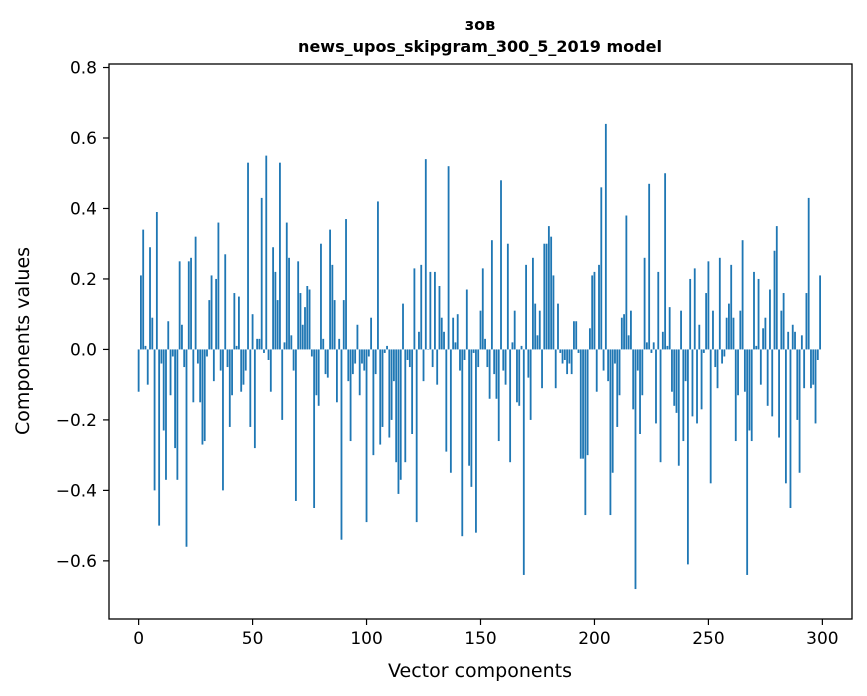  I want to click on y-tick-label: 0.4, so click(83, 209).